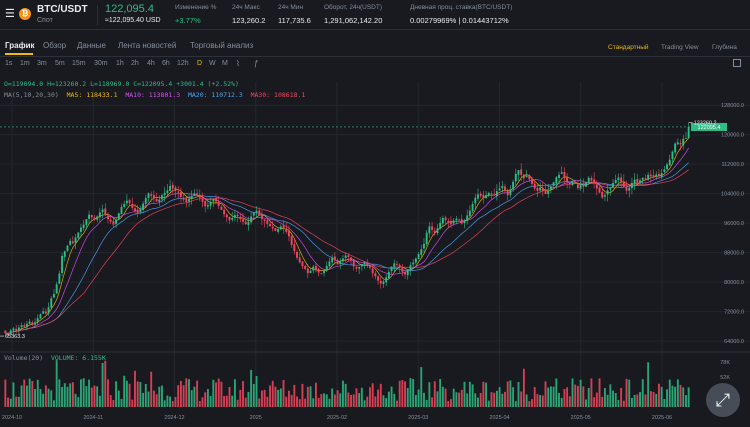 The image size is (750, 427). Describe the element at coordinates (225, 63) in the screenshot. I see `interval-1M: M` at that location.